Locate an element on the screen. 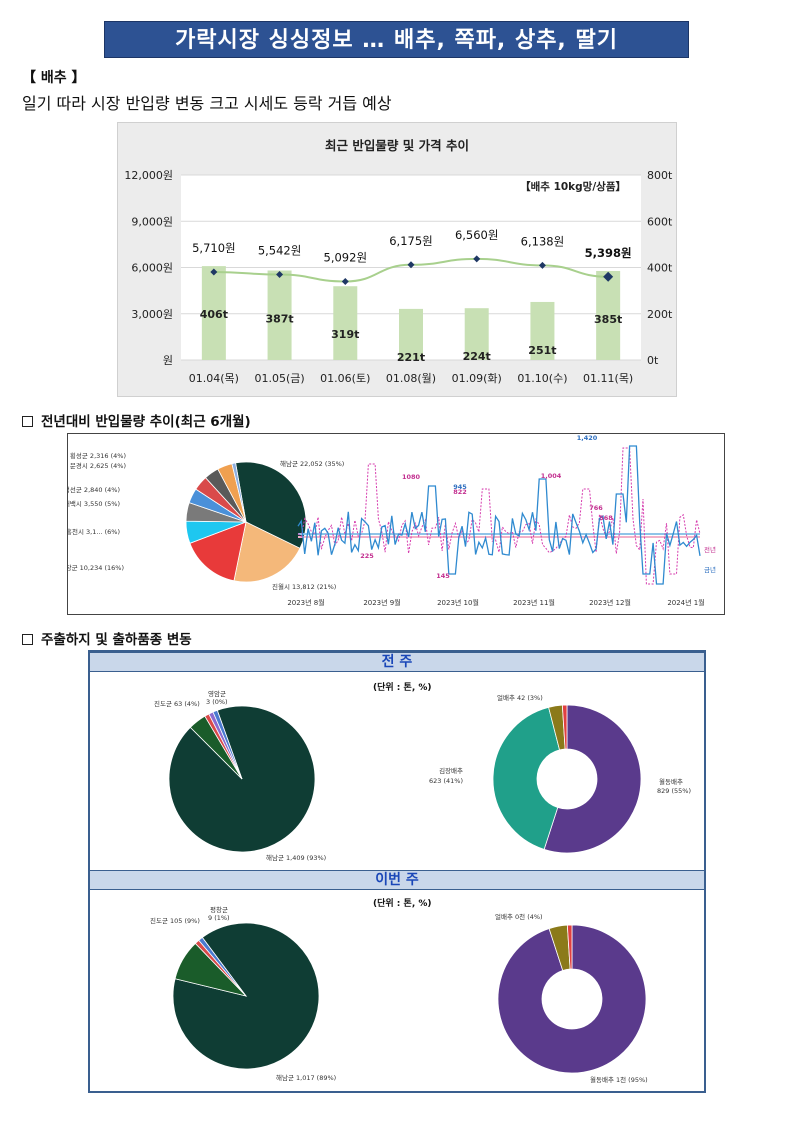 This screenshot has height=1121, width=793. volume-label: 251t is located at coordinates (542, 350).